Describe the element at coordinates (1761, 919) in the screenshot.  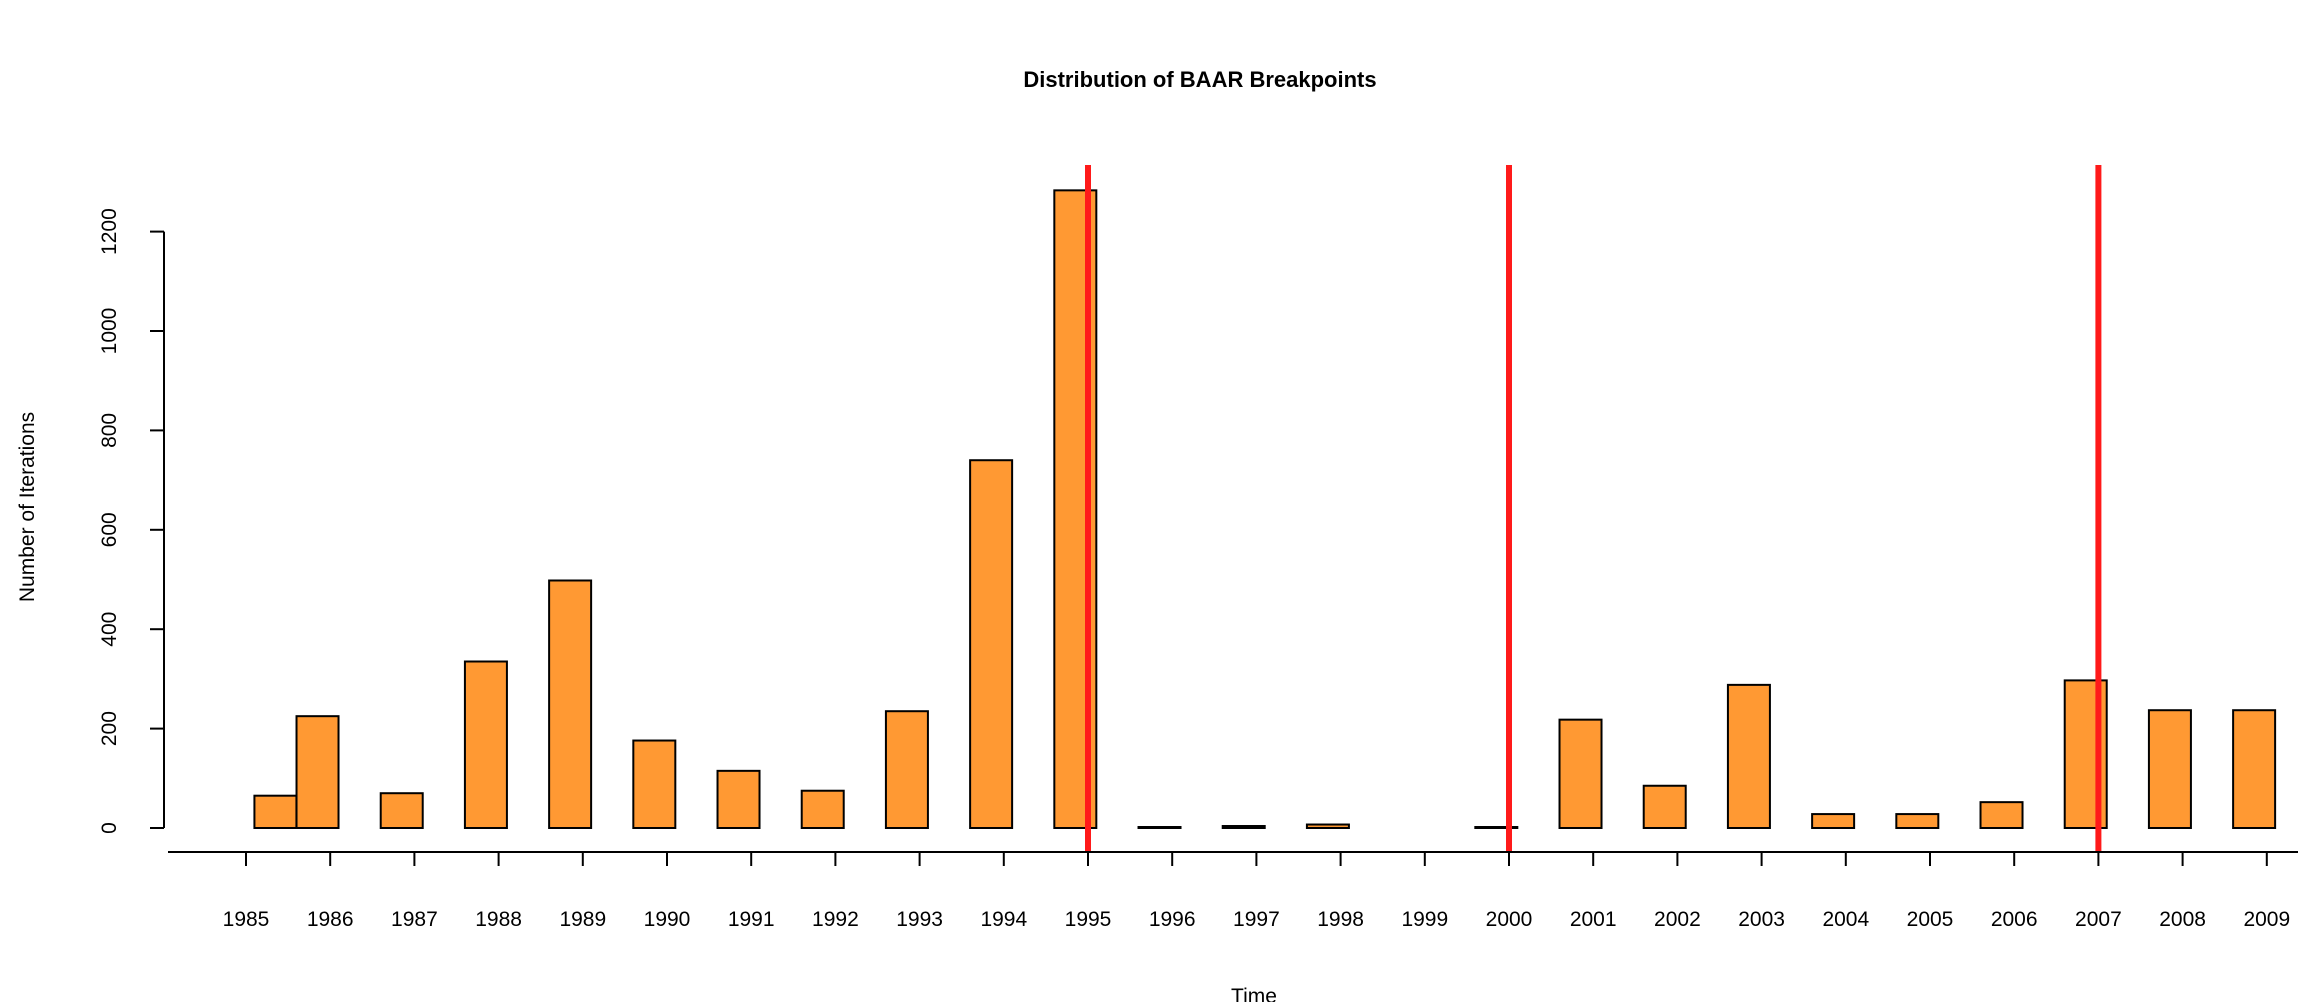
I see `x-tick-label-2003: 2003` at that location.